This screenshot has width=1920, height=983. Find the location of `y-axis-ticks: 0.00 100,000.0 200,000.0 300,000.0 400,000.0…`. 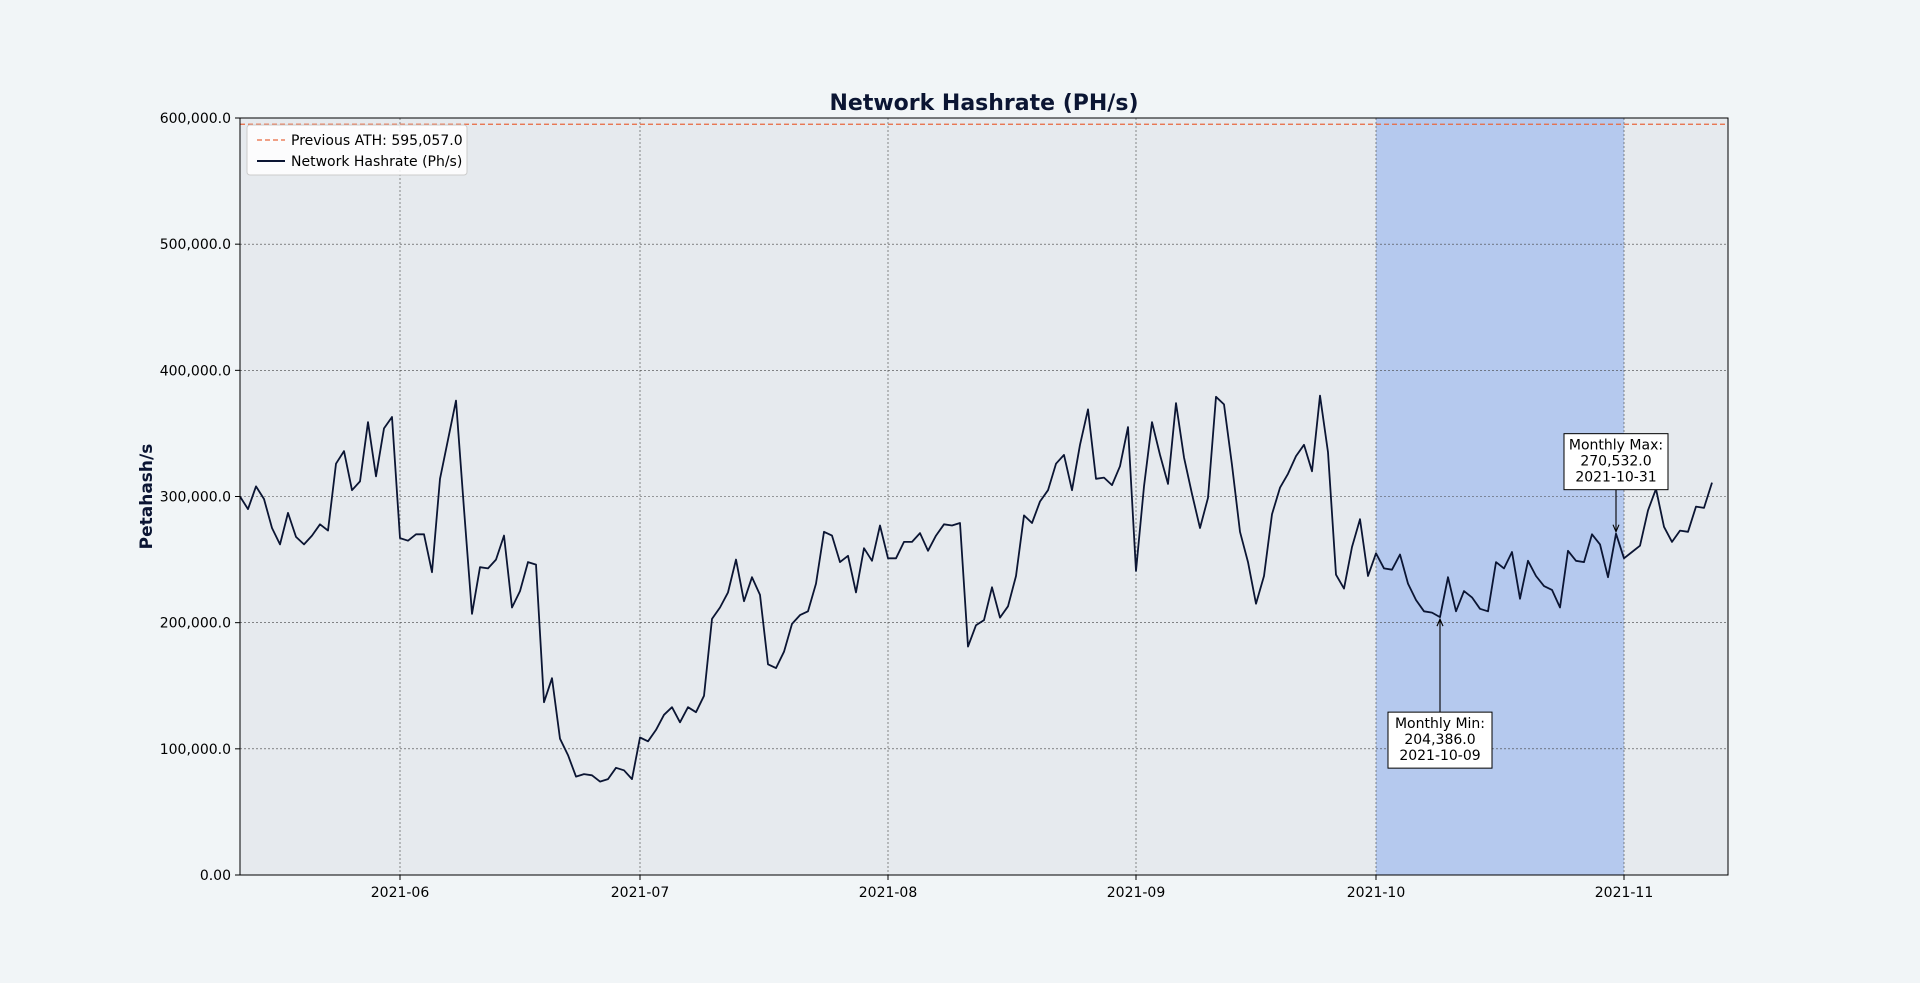

y-axis-ticks: 0.00 100,000.0 200,000.0 300,000.0 400,000.0… is located at coordinates (200, 497).